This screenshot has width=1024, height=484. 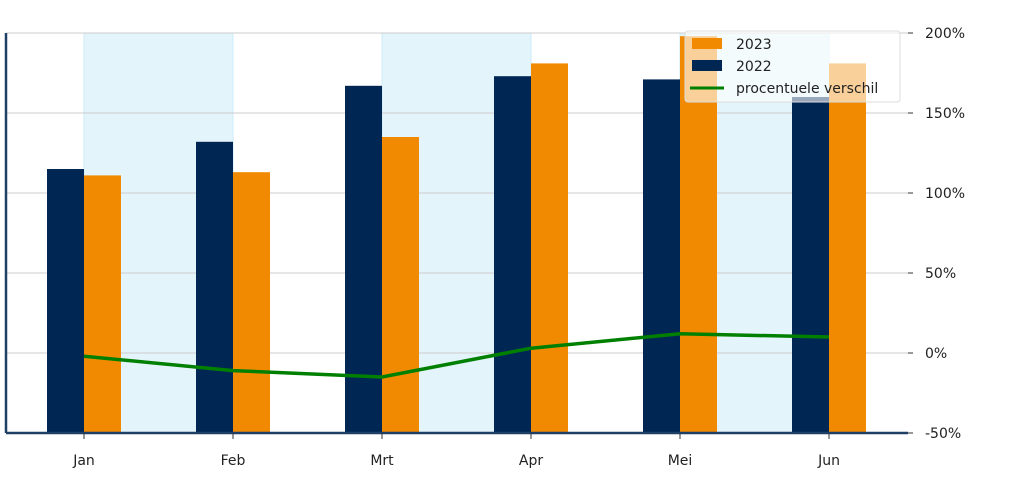 I want to click on y-tick-label: 0%, so click(x=936, y=354).